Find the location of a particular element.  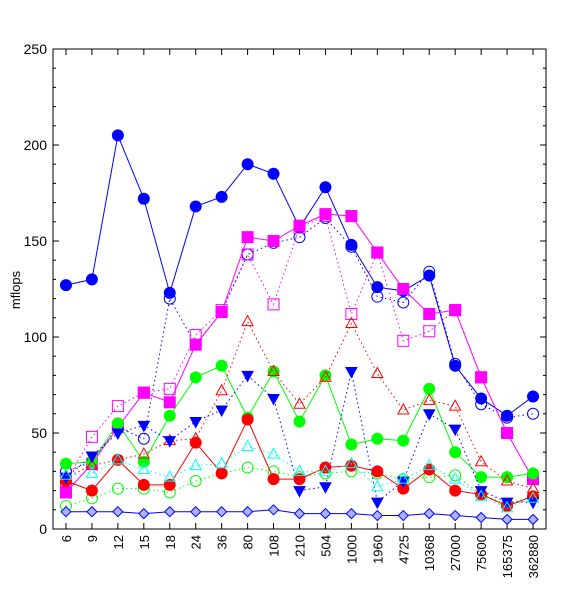

x-tick-label: 504 is located at coordinates (325, 546).